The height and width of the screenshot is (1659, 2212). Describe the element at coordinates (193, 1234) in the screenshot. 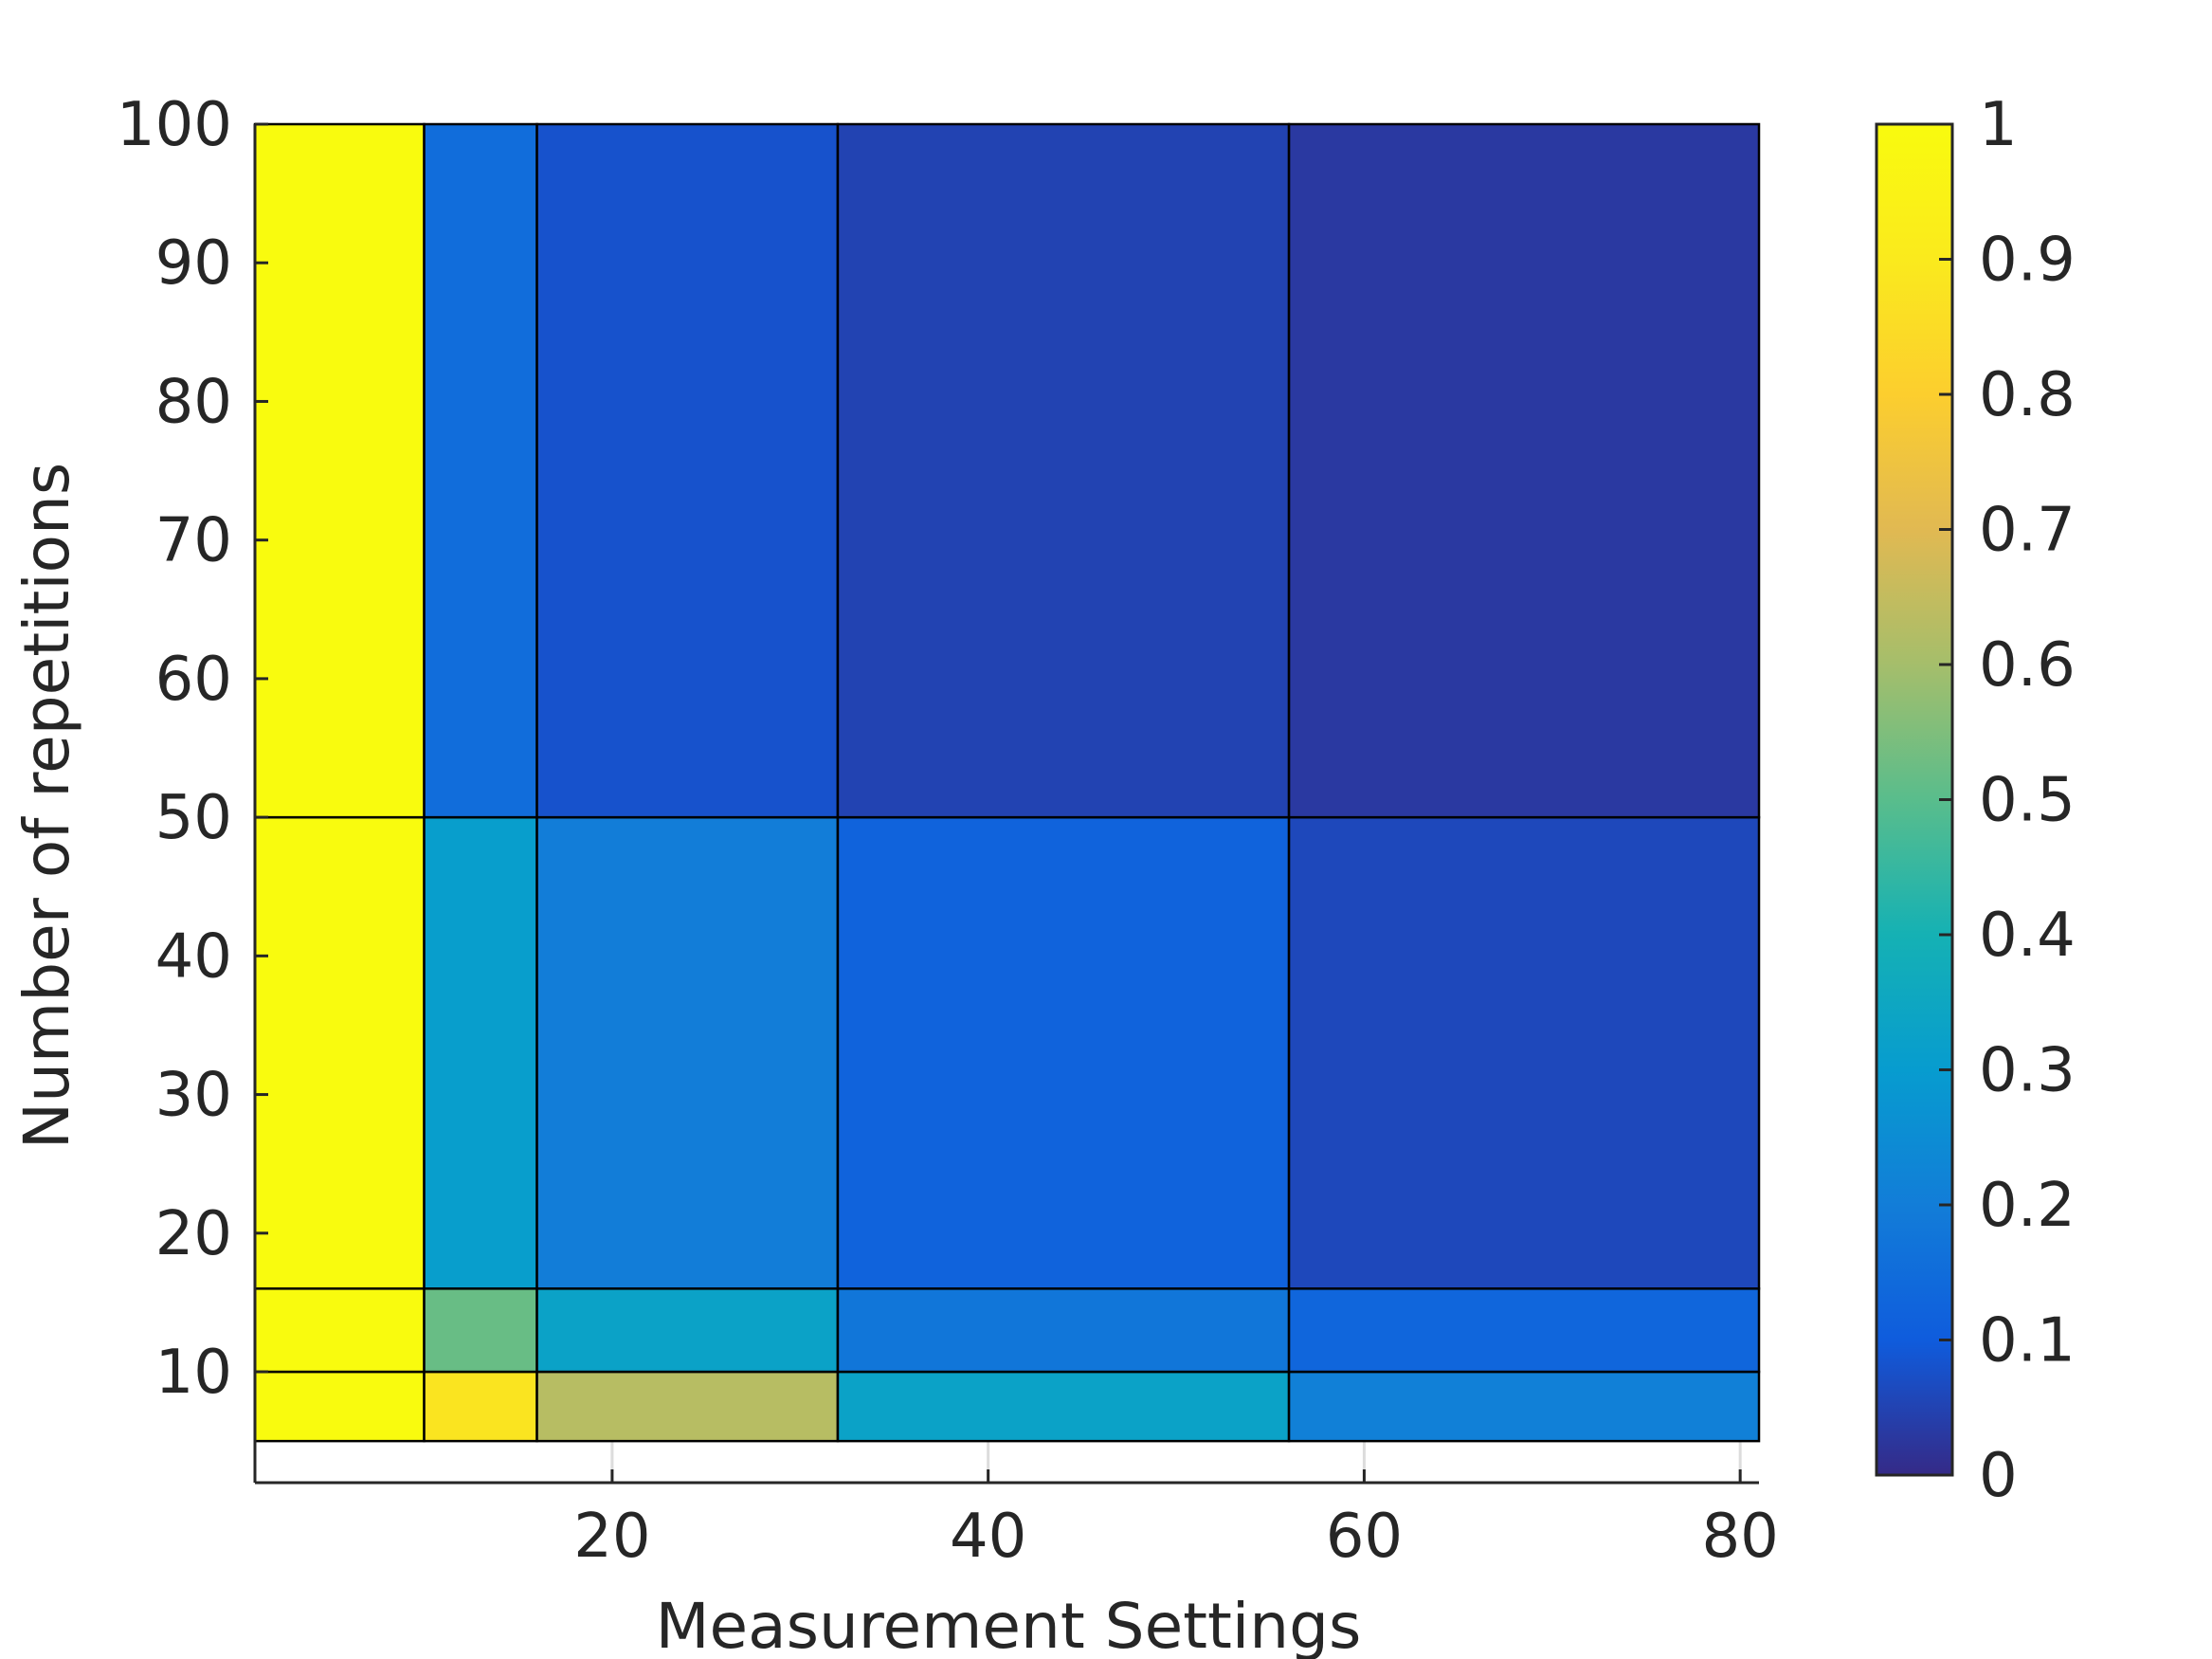

I see `y-tick-label: 20` at that location.